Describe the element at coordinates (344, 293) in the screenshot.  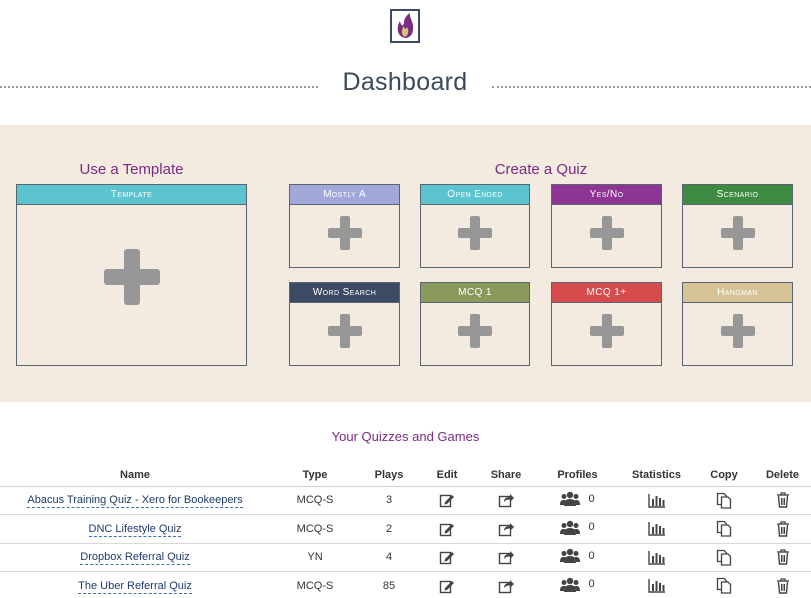
I see `card-label: Word Search` at that location.